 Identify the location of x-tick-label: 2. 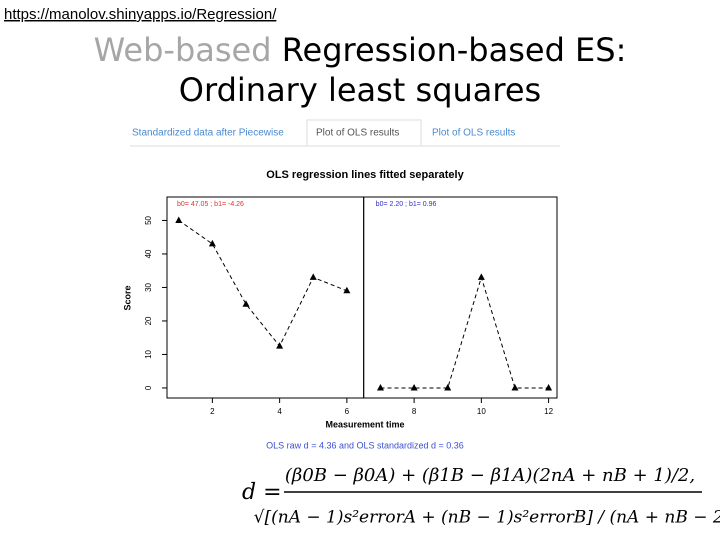
(212, 411).